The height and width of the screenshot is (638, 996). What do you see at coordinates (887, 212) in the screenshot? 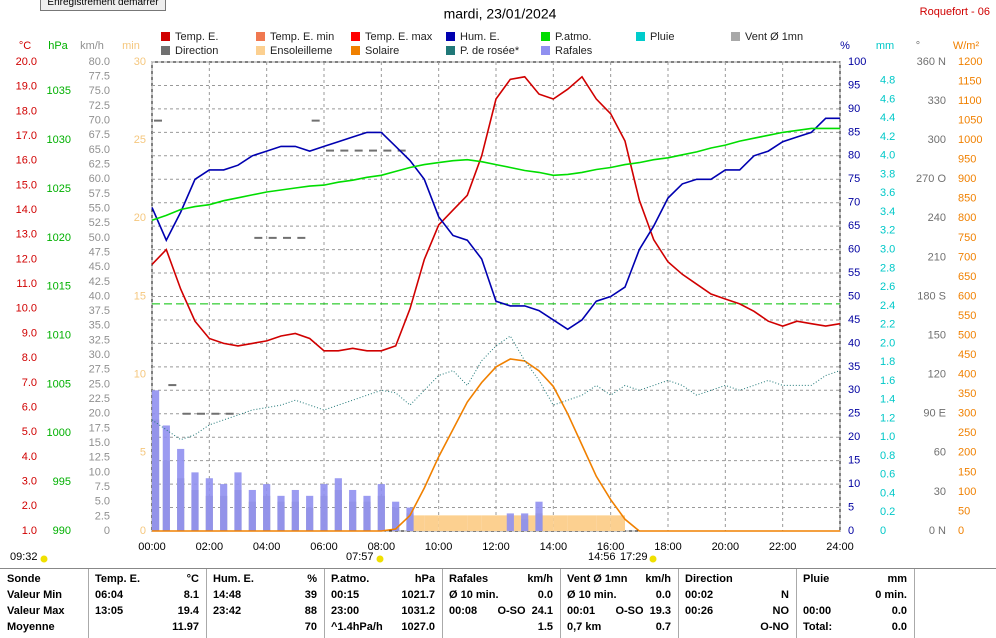
I see `y-tick-label: 3.4` at bounding box center [887, 212].